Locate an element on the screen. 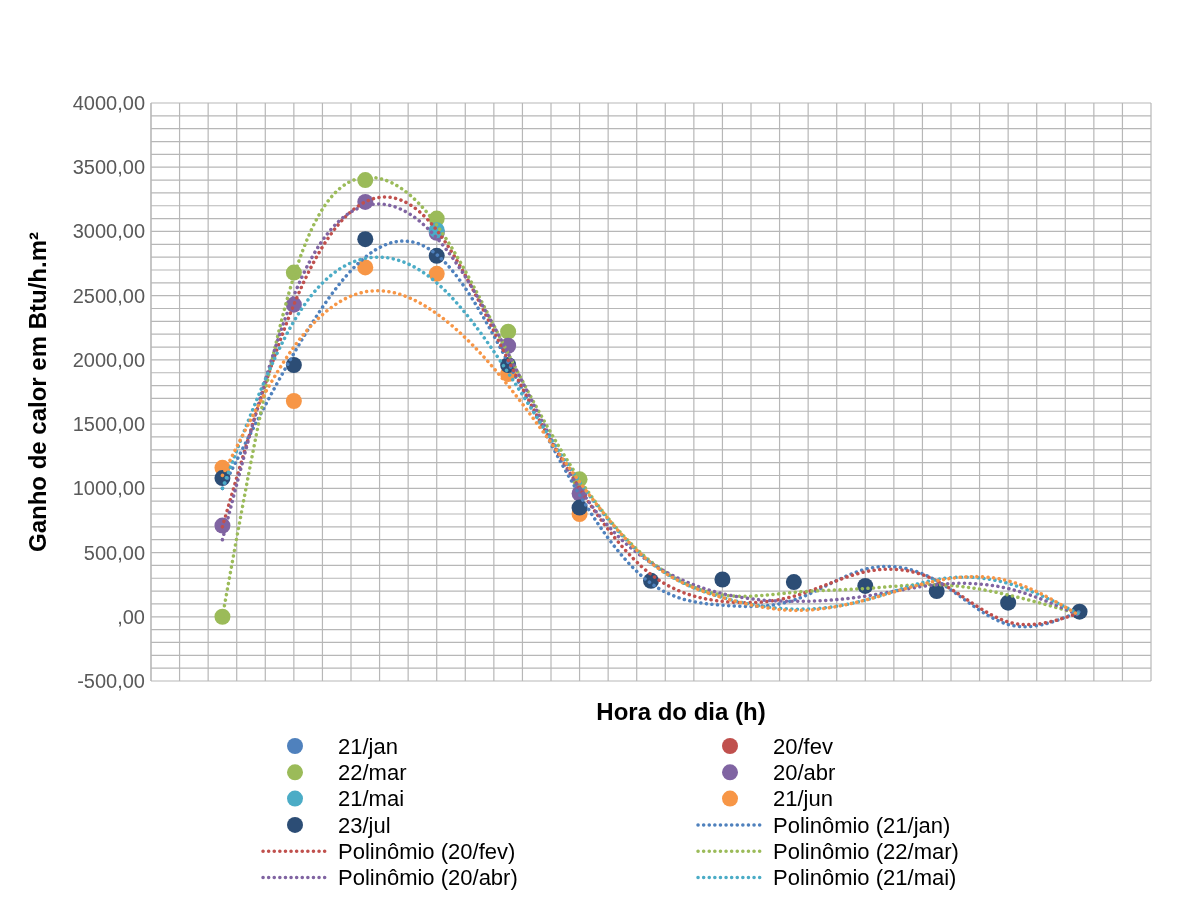  y-tick-label: 3500,00 is located at coordinates (108, 167).